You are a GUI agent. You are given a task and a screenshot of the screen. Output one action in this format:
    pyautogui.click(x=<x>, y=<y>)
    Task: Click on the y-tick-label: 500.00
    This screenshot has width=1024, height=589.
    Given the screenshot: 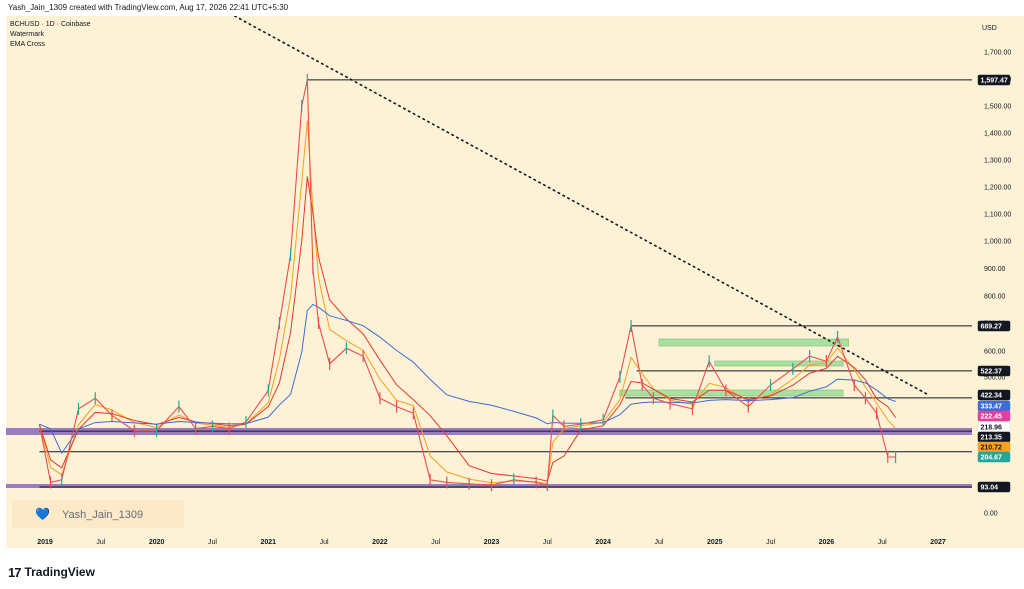 What is the action you would take?
    pyautogui.click(x=995, y=377)
    